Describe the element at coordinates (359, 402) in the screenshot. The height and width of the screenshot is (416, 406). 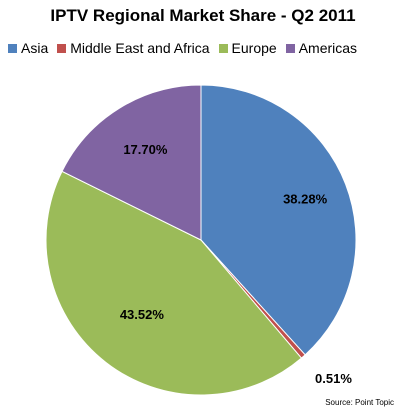
I see `source-note: Source: Point Topic` at that location.